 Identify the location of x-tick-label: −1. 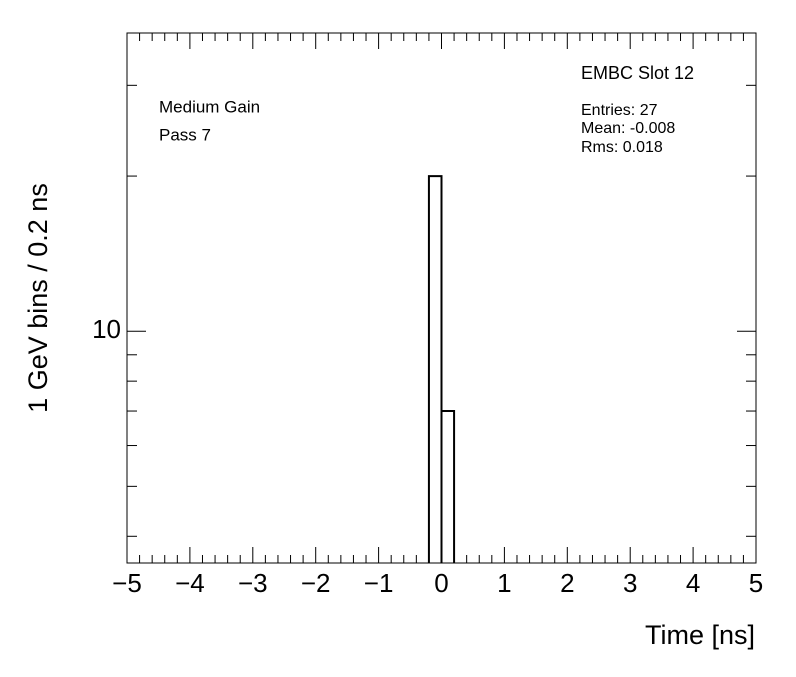
(379, 583).